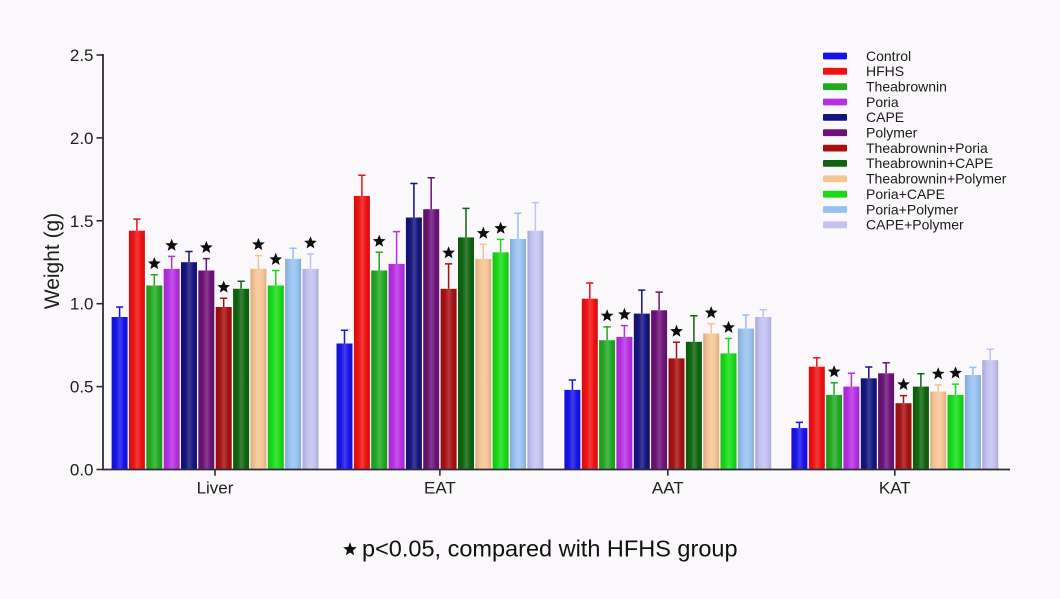  Describe the element at coordinates (936, 179) in the screenshot. I see `svg-text: Theabrownin+Polymer` at that location.